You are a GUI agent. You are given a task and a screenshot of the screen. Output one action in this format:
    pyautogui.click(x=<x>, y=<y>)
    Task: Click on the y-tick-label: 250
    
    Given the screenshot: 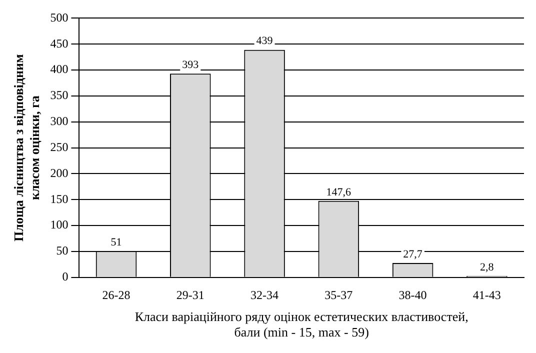 What is the action you would take?
    pyautogui.click(x=59, y=147)
    